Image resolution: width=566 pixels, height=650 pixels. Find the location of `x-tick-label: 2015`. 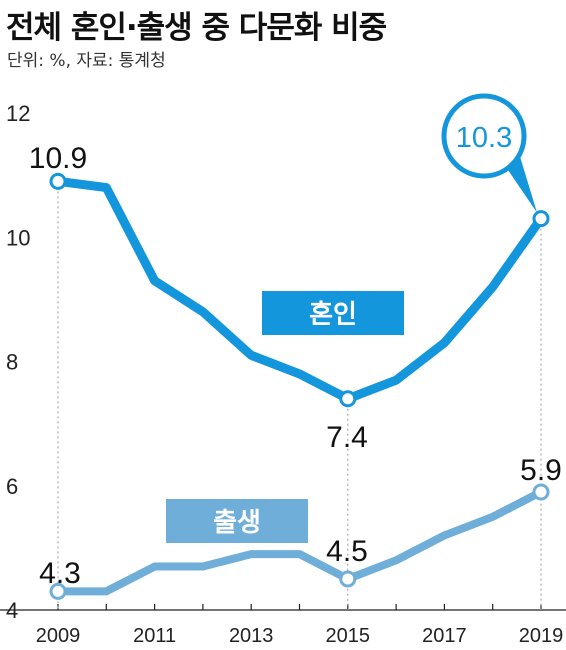

x-tick-label: 2015 is located at coordinates (348, 636).